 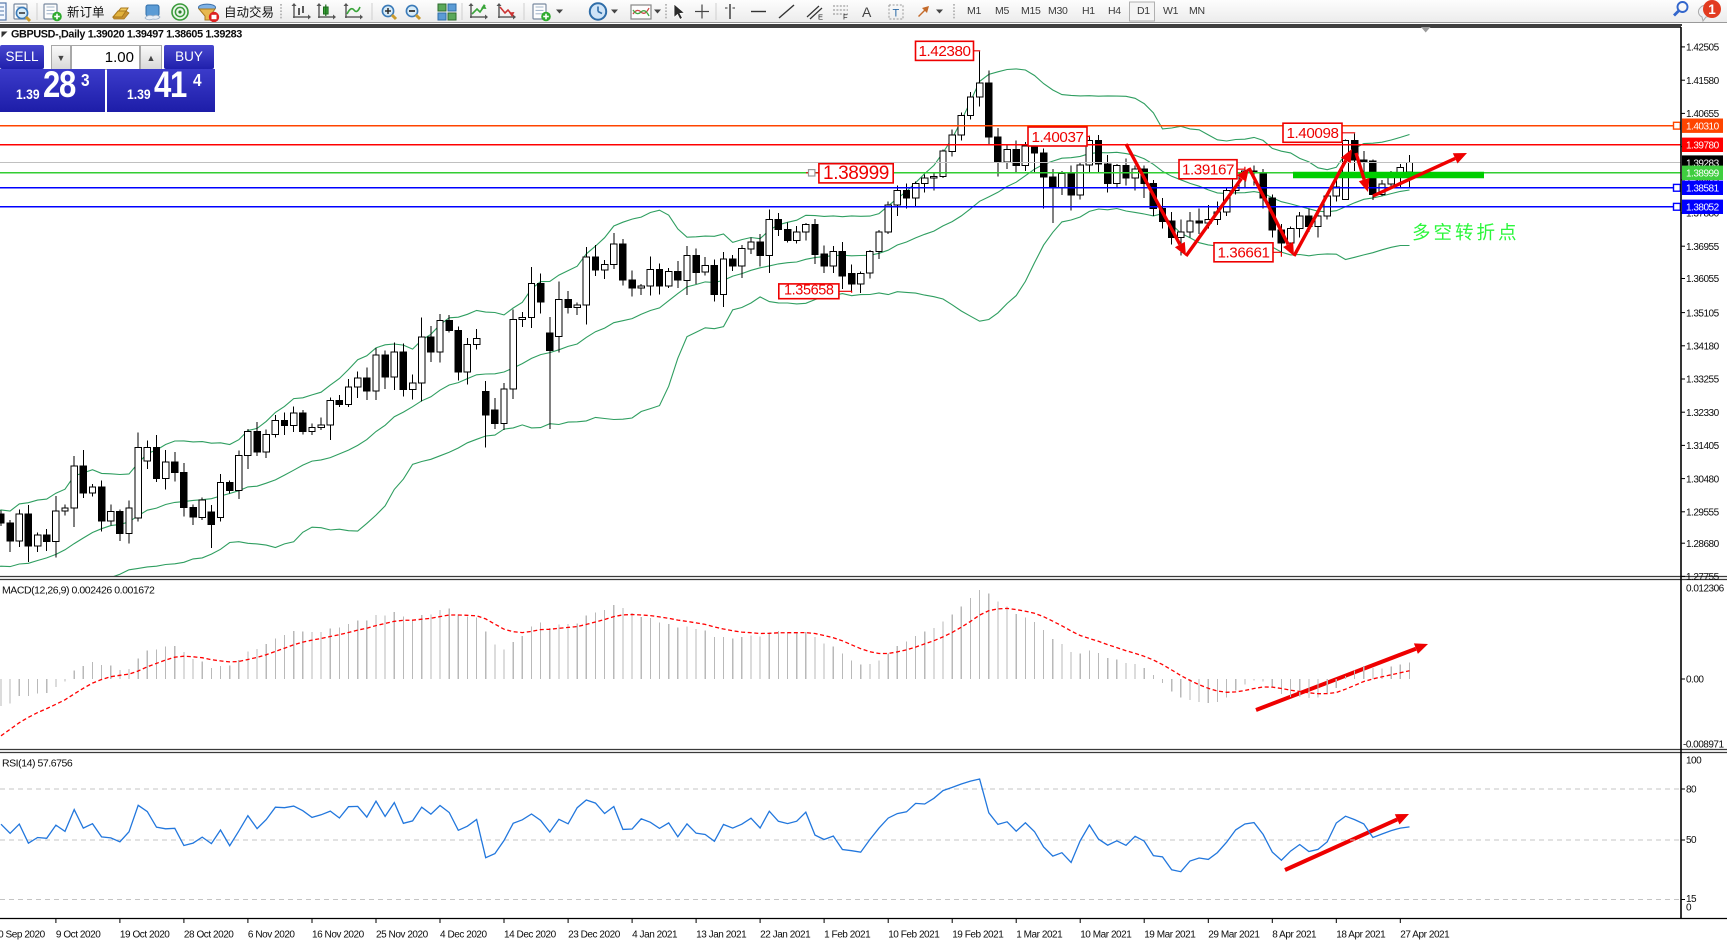 What do you see at coordinates (1294, 935) in the screenshot?
I see `svg-text: 8 Apr 2021` at bounding box center [1294, 935].